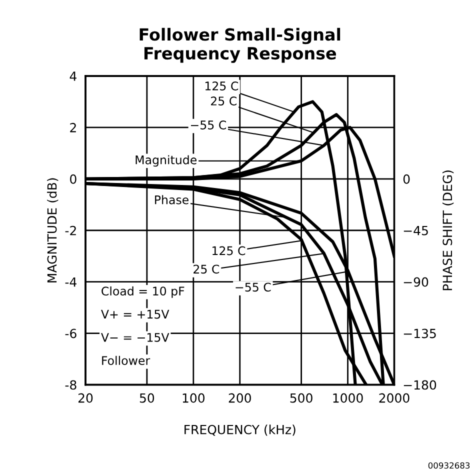 This screenshot has height=475, width=475. What do you see at coordinates (394, 398) in the screenshot?
I see `x-tick-label: 2000` at bounding box center [394, 398].